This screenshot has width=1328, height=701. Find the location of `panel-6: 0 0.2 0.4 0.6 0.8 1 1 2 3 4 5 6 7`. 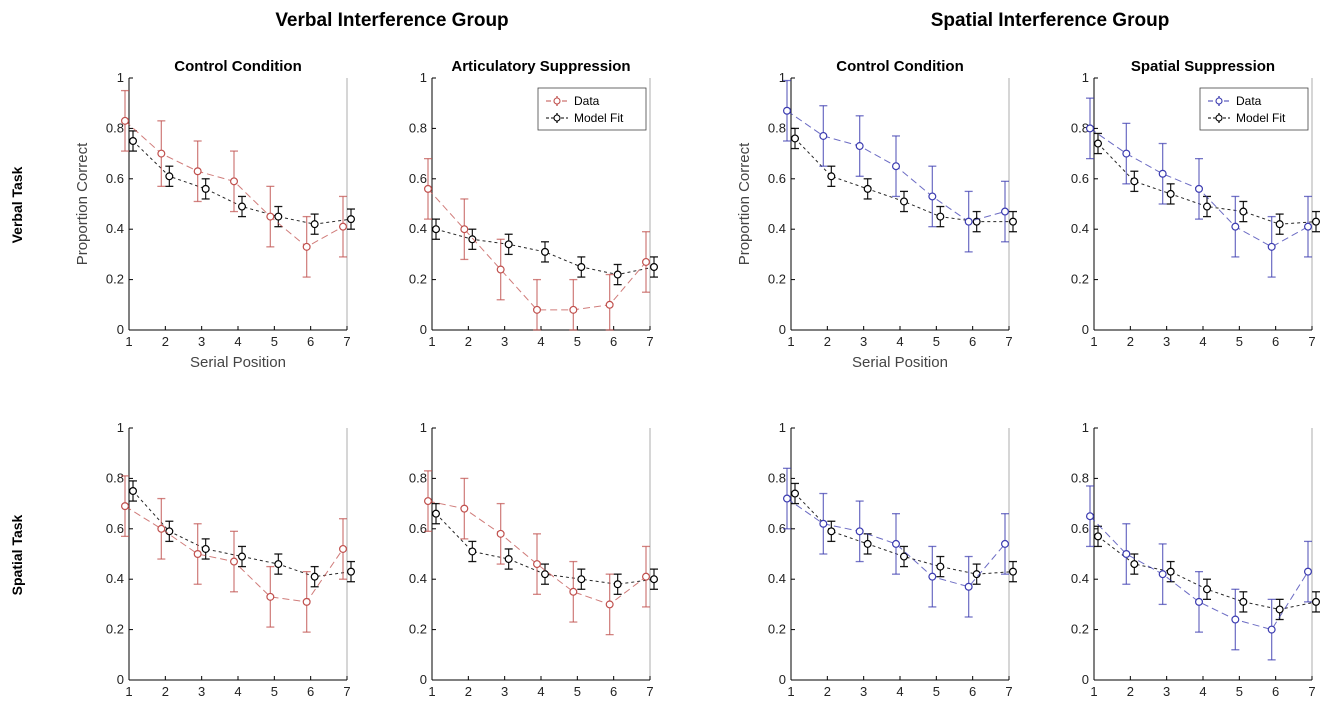

panel-6: 0 0.2 0.4 0.6 0.8 1 1 2 3 4 5 6 7 is located at coordinates (533, 559).